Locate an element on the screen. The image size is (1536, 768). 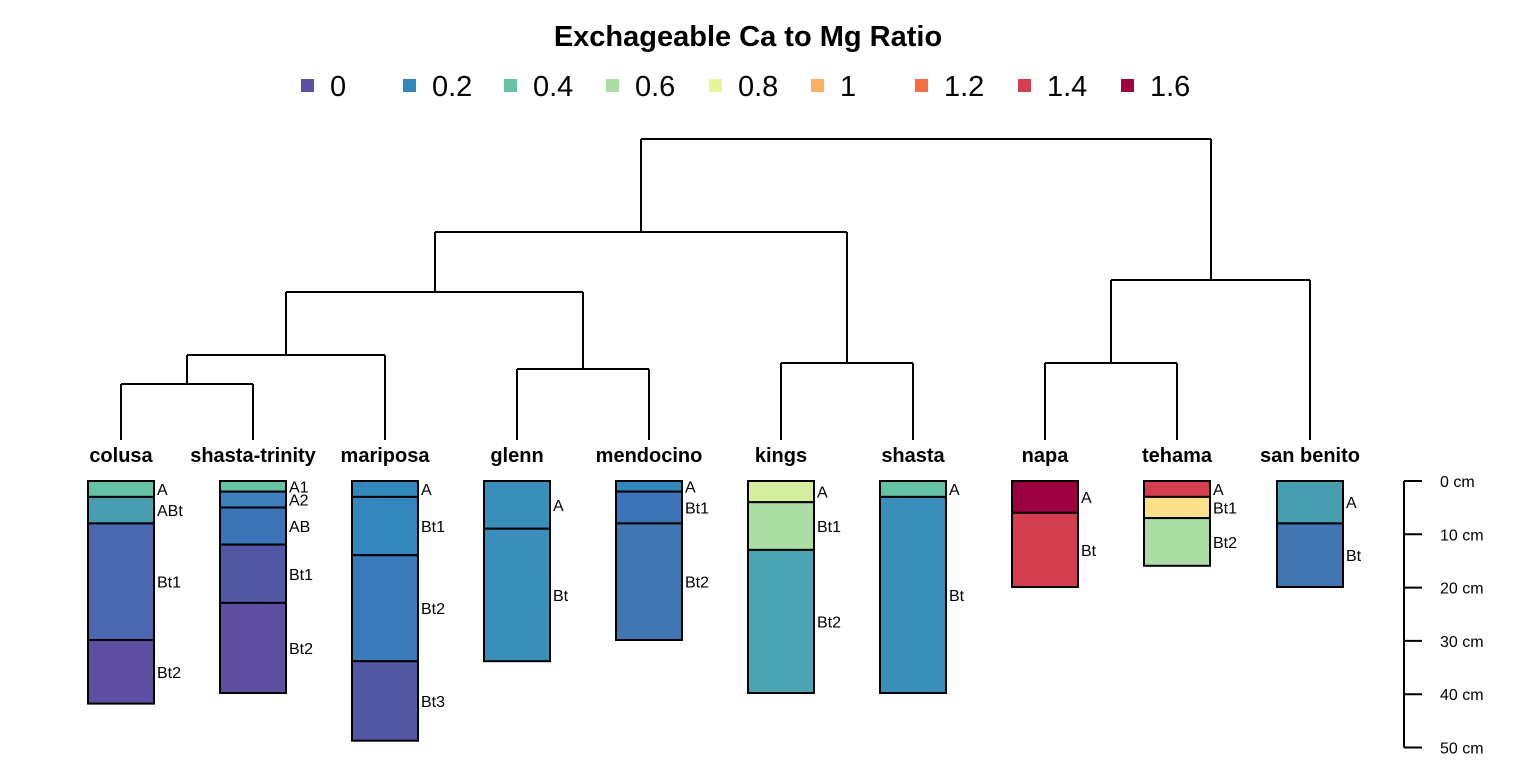
horizon-label: AB is located at coordinates (299, 527).